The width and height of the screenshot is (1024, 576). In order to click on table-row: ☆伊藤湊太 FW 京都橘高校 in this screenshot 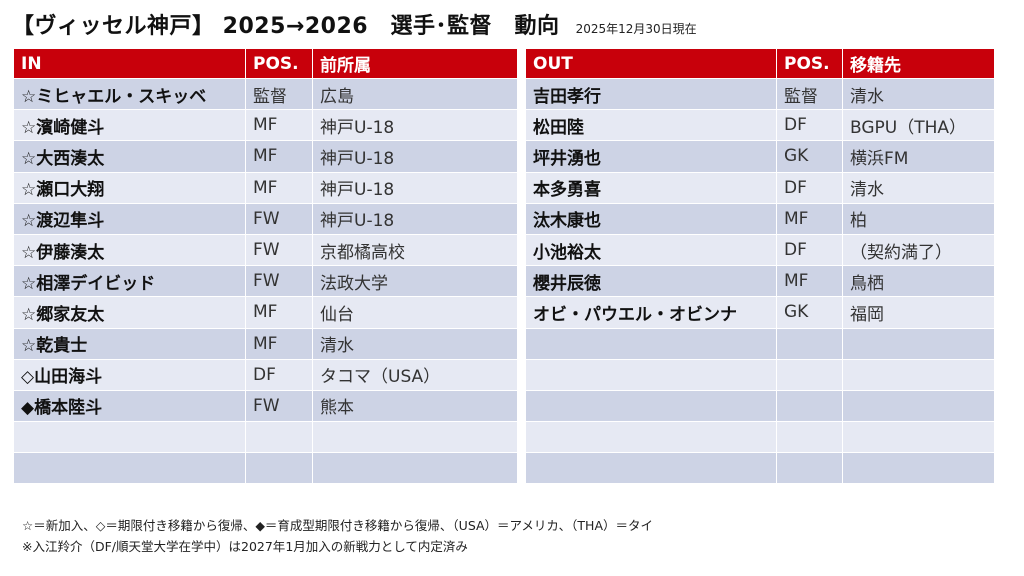, I will do `click(266, 250)`.